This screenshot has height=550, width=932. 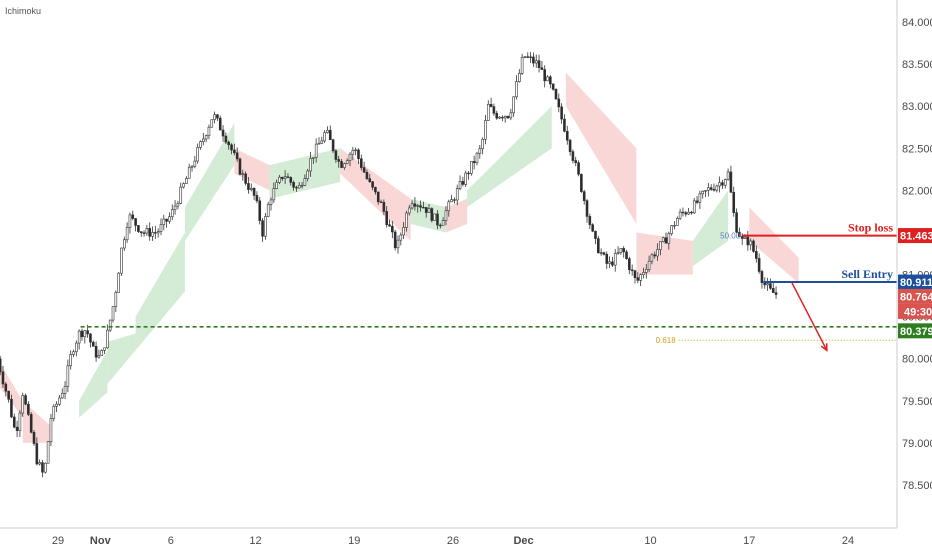 I want to click on forecast-arrow-shaft, so click(x=809, y=316).